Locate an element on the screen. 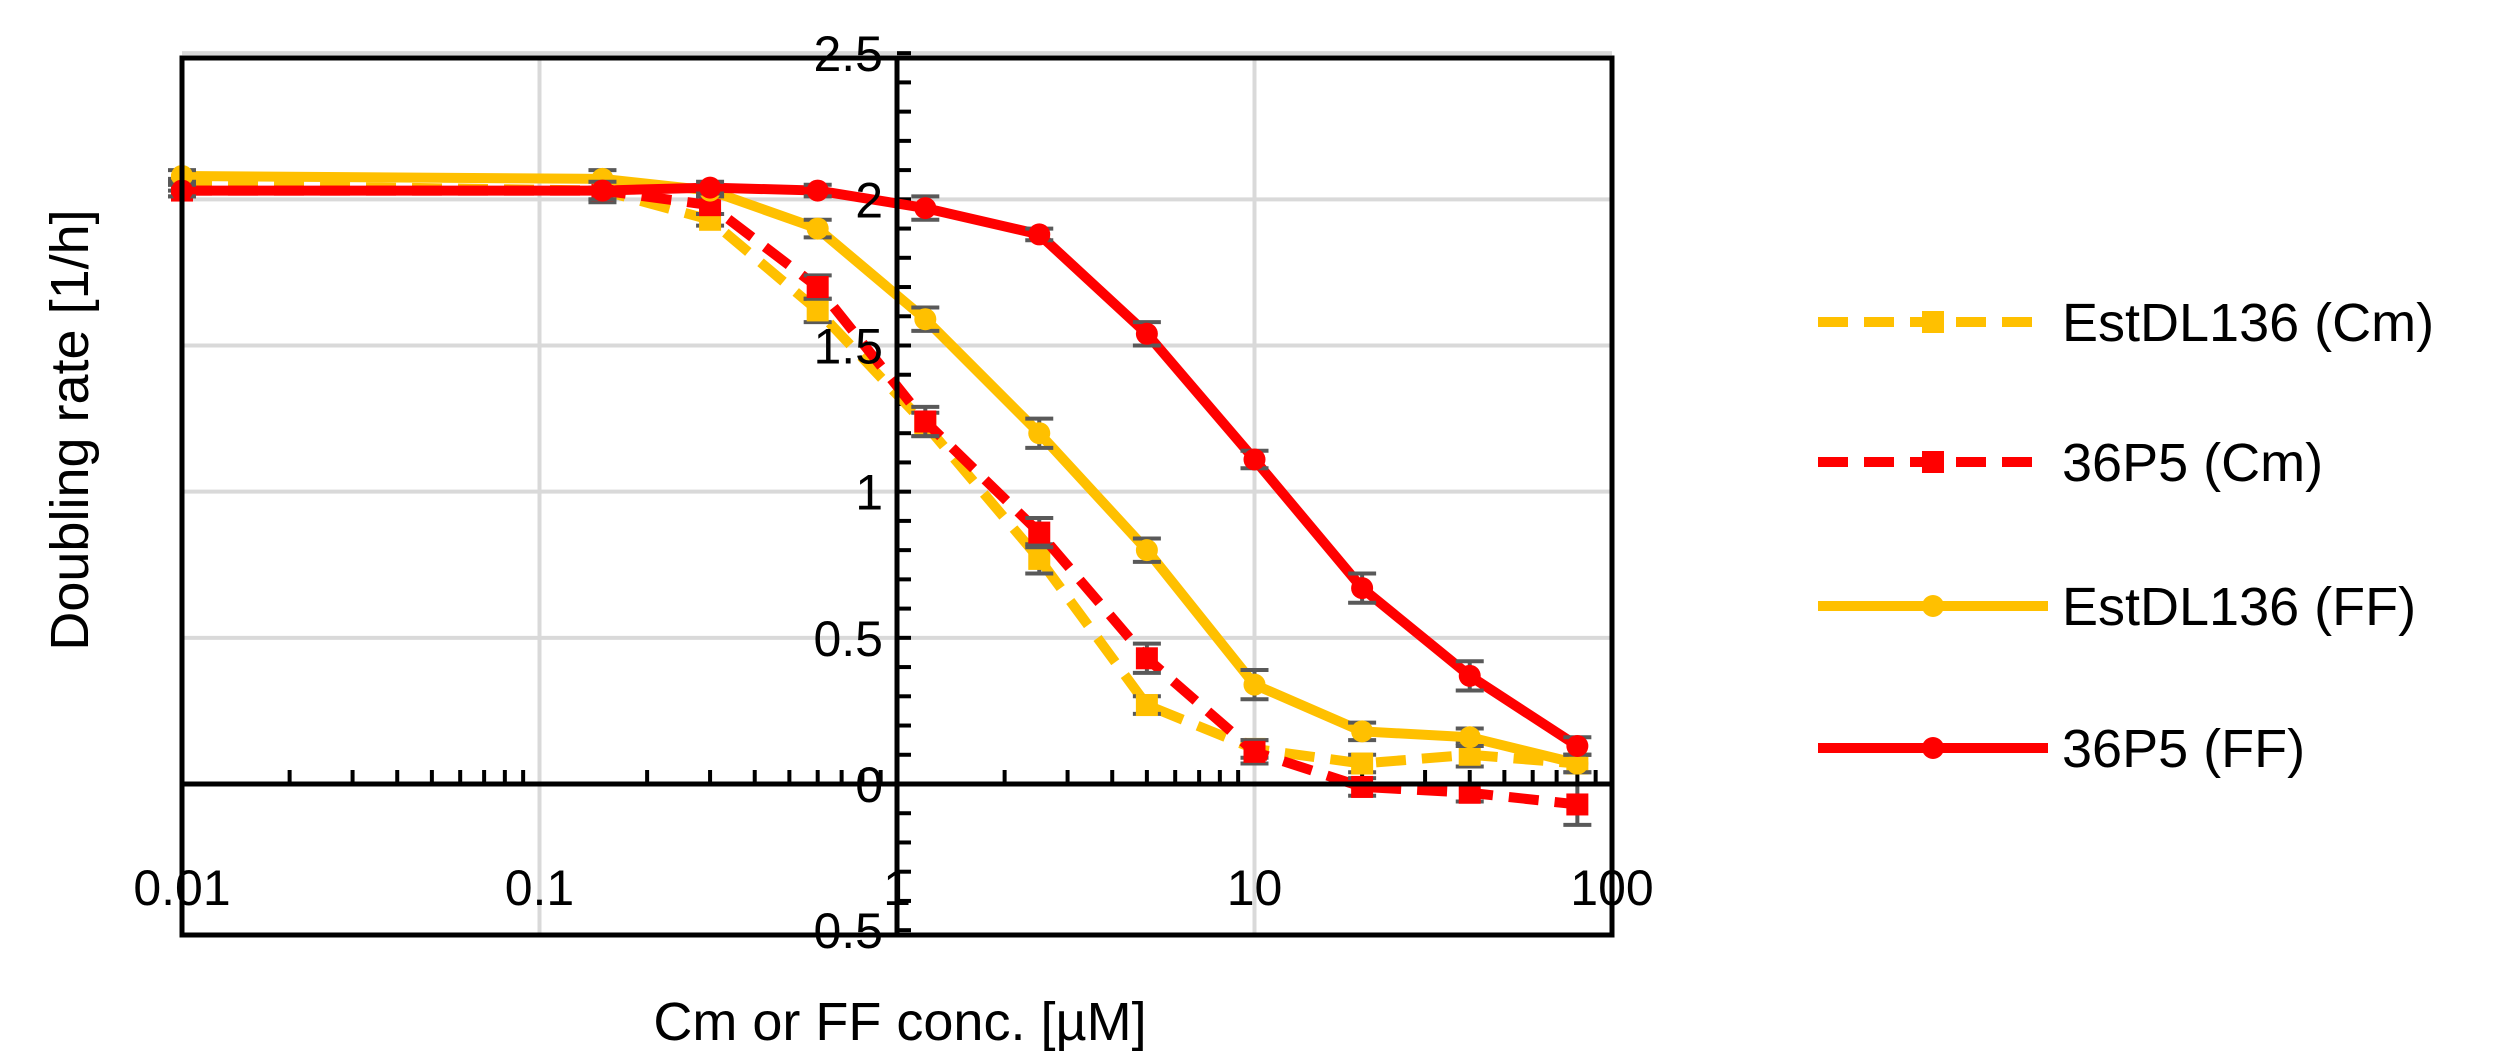  legend-item-2: 36P5 (Cm) is located at coordinates (2070, 463).